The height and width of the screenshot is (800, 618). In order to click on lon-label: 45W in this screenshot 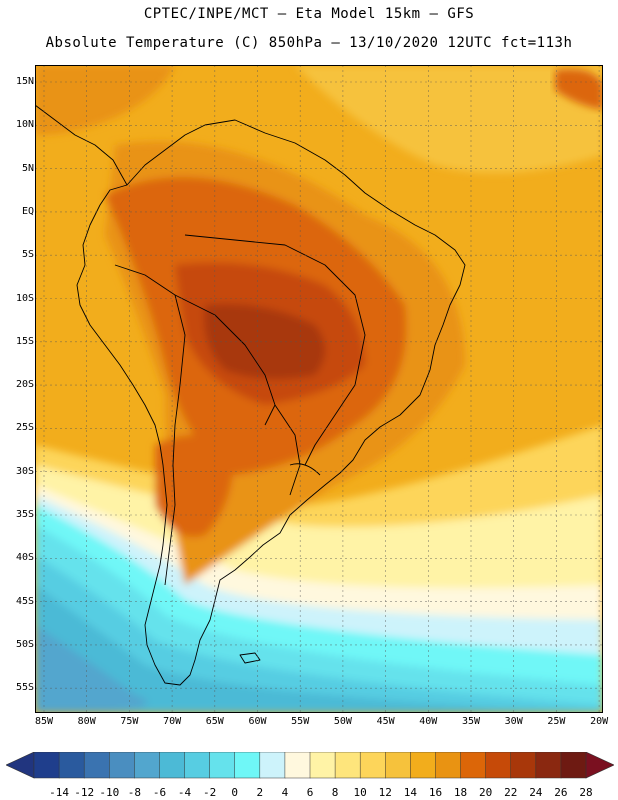, I will do `click(385, 721)`.